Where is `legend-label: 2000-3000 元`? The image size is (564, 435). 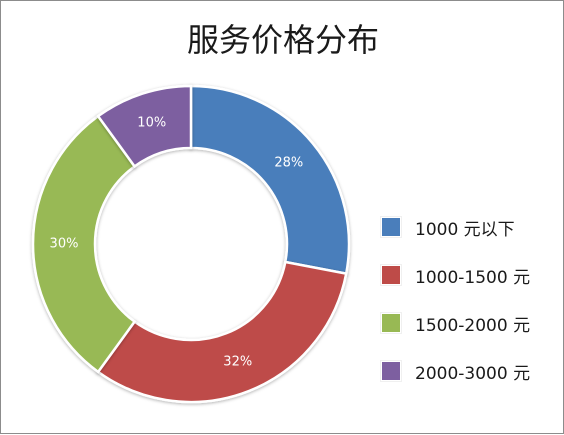
legend-label: 2000-3000 元 is located at coordinates (473, 373).